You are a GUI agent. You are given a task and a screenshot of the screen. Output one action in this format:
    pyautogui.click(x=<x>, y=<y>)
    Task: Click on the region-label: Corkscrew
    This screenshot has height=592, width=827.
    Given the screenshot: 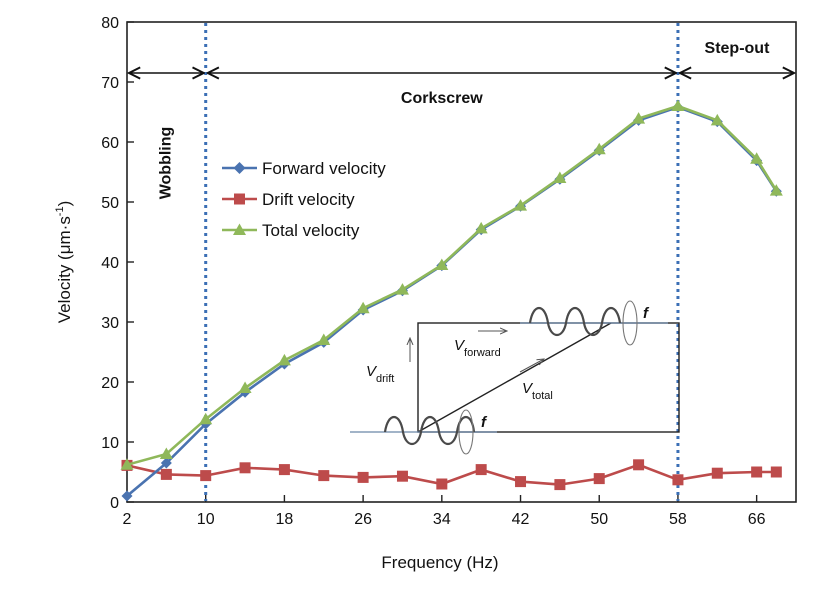 What is the action you would take?
    pyautogui.click(x=442, y=98)
    